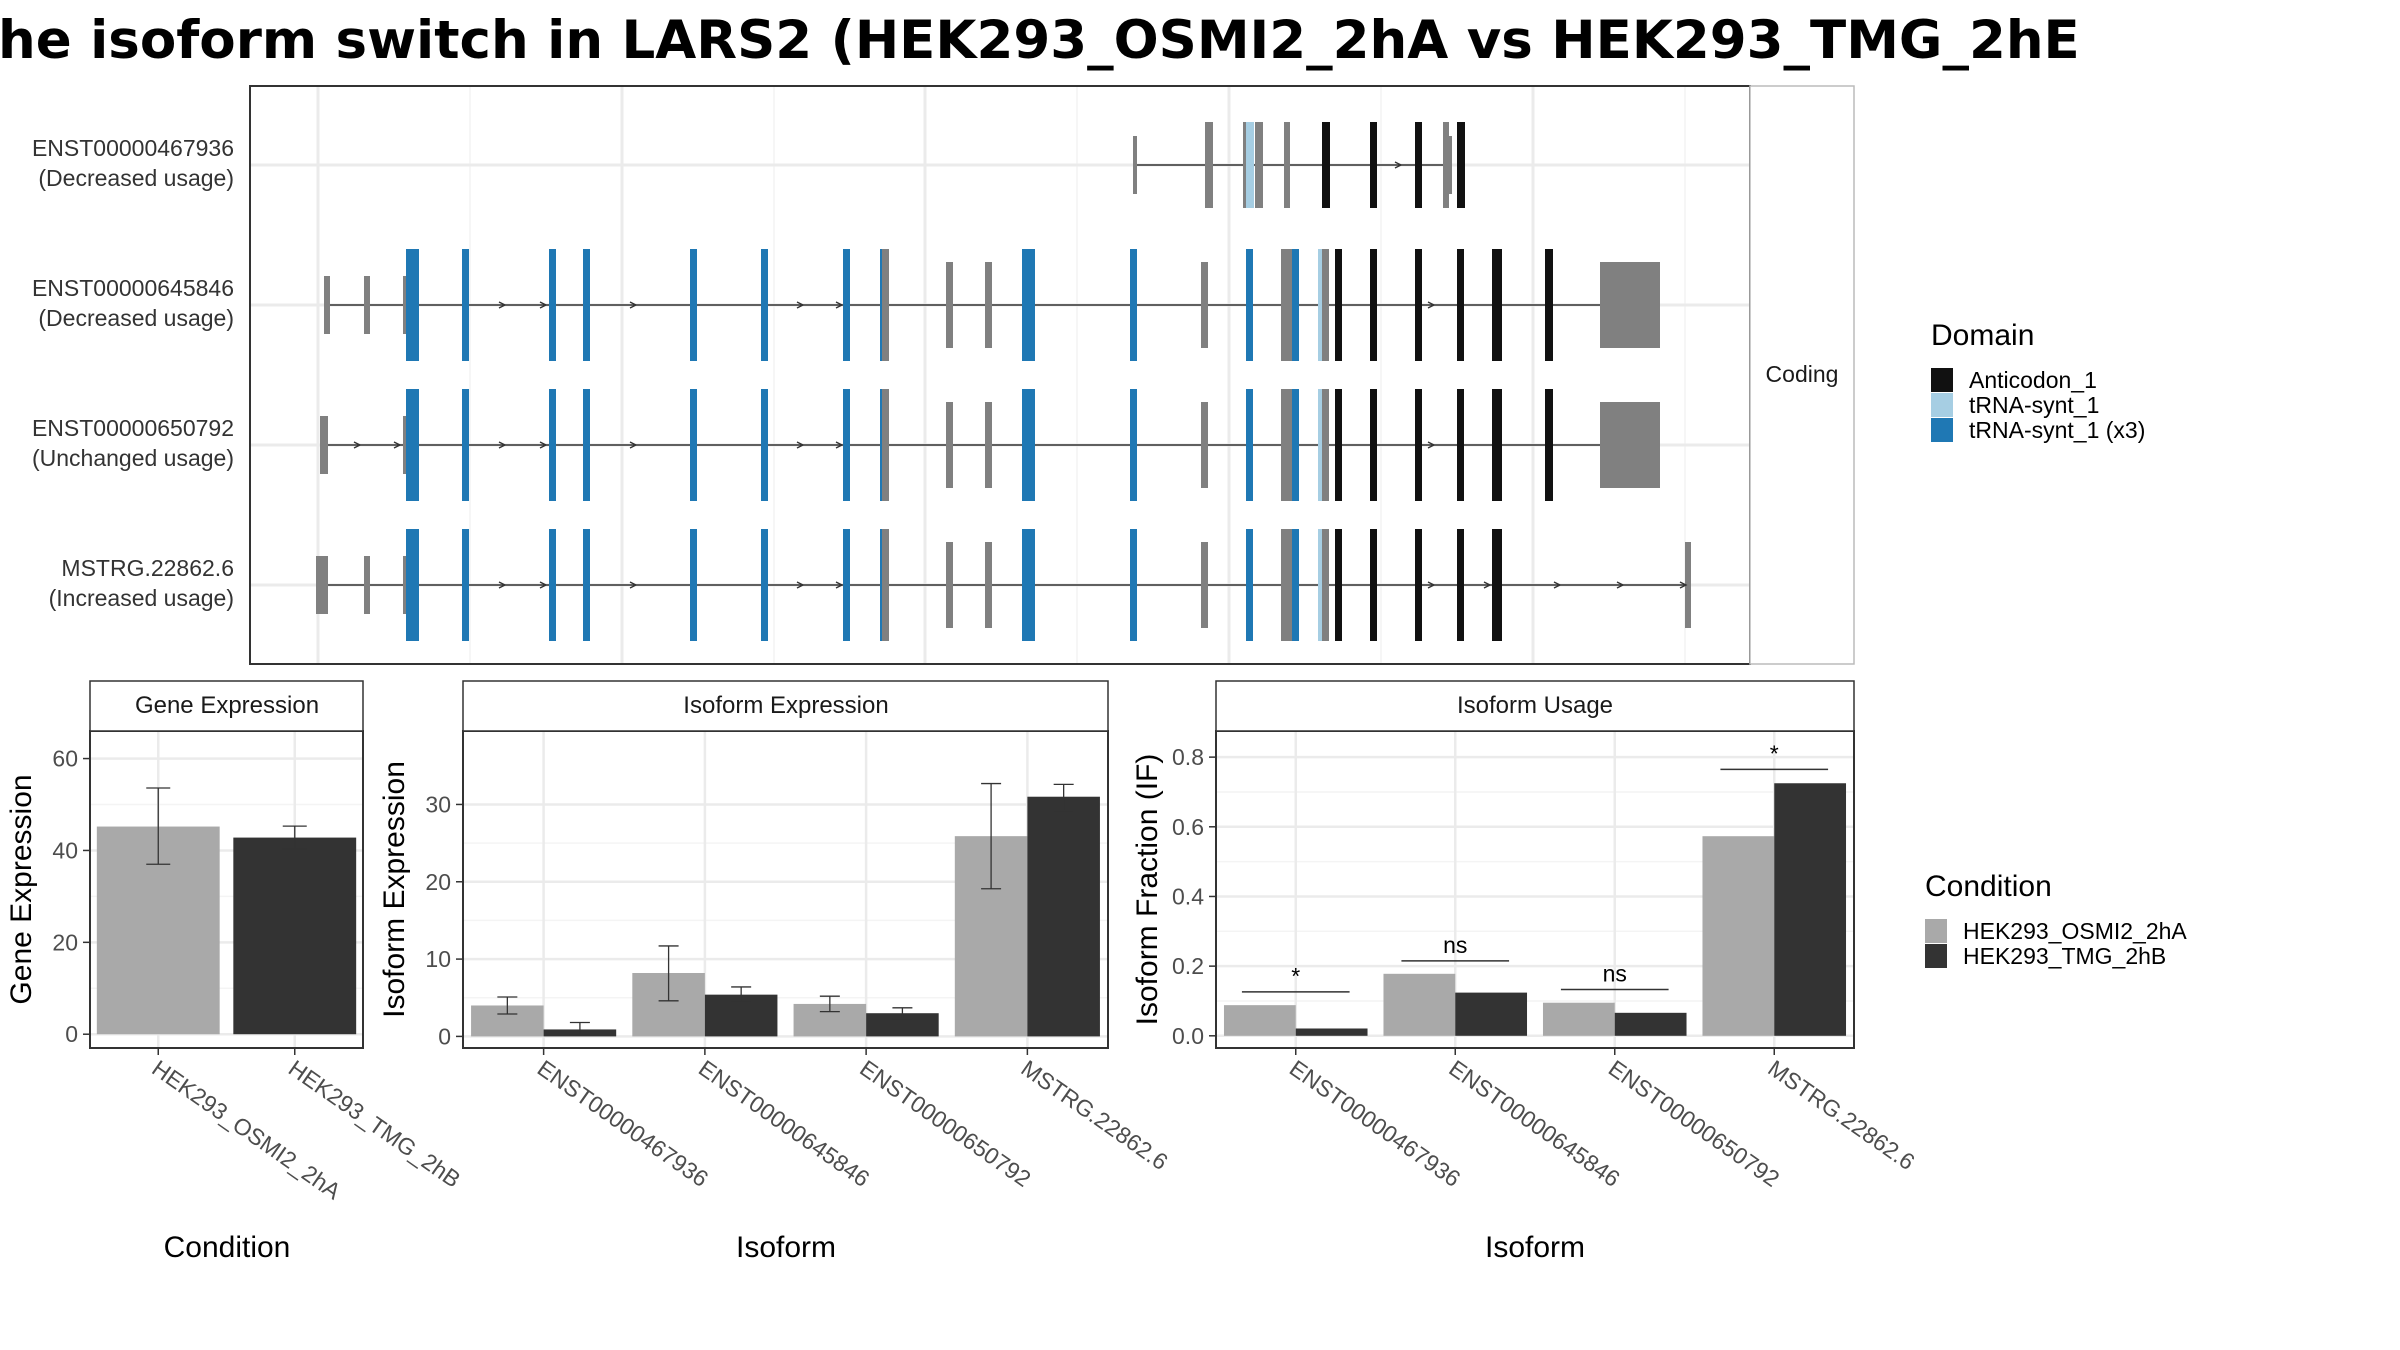 This screenshot has height=1350, width=2400. What do you see at coordinates (1936, 956) in the screenshot?
I see `condition-legend-swatch` at bounding box center [1936, 956].